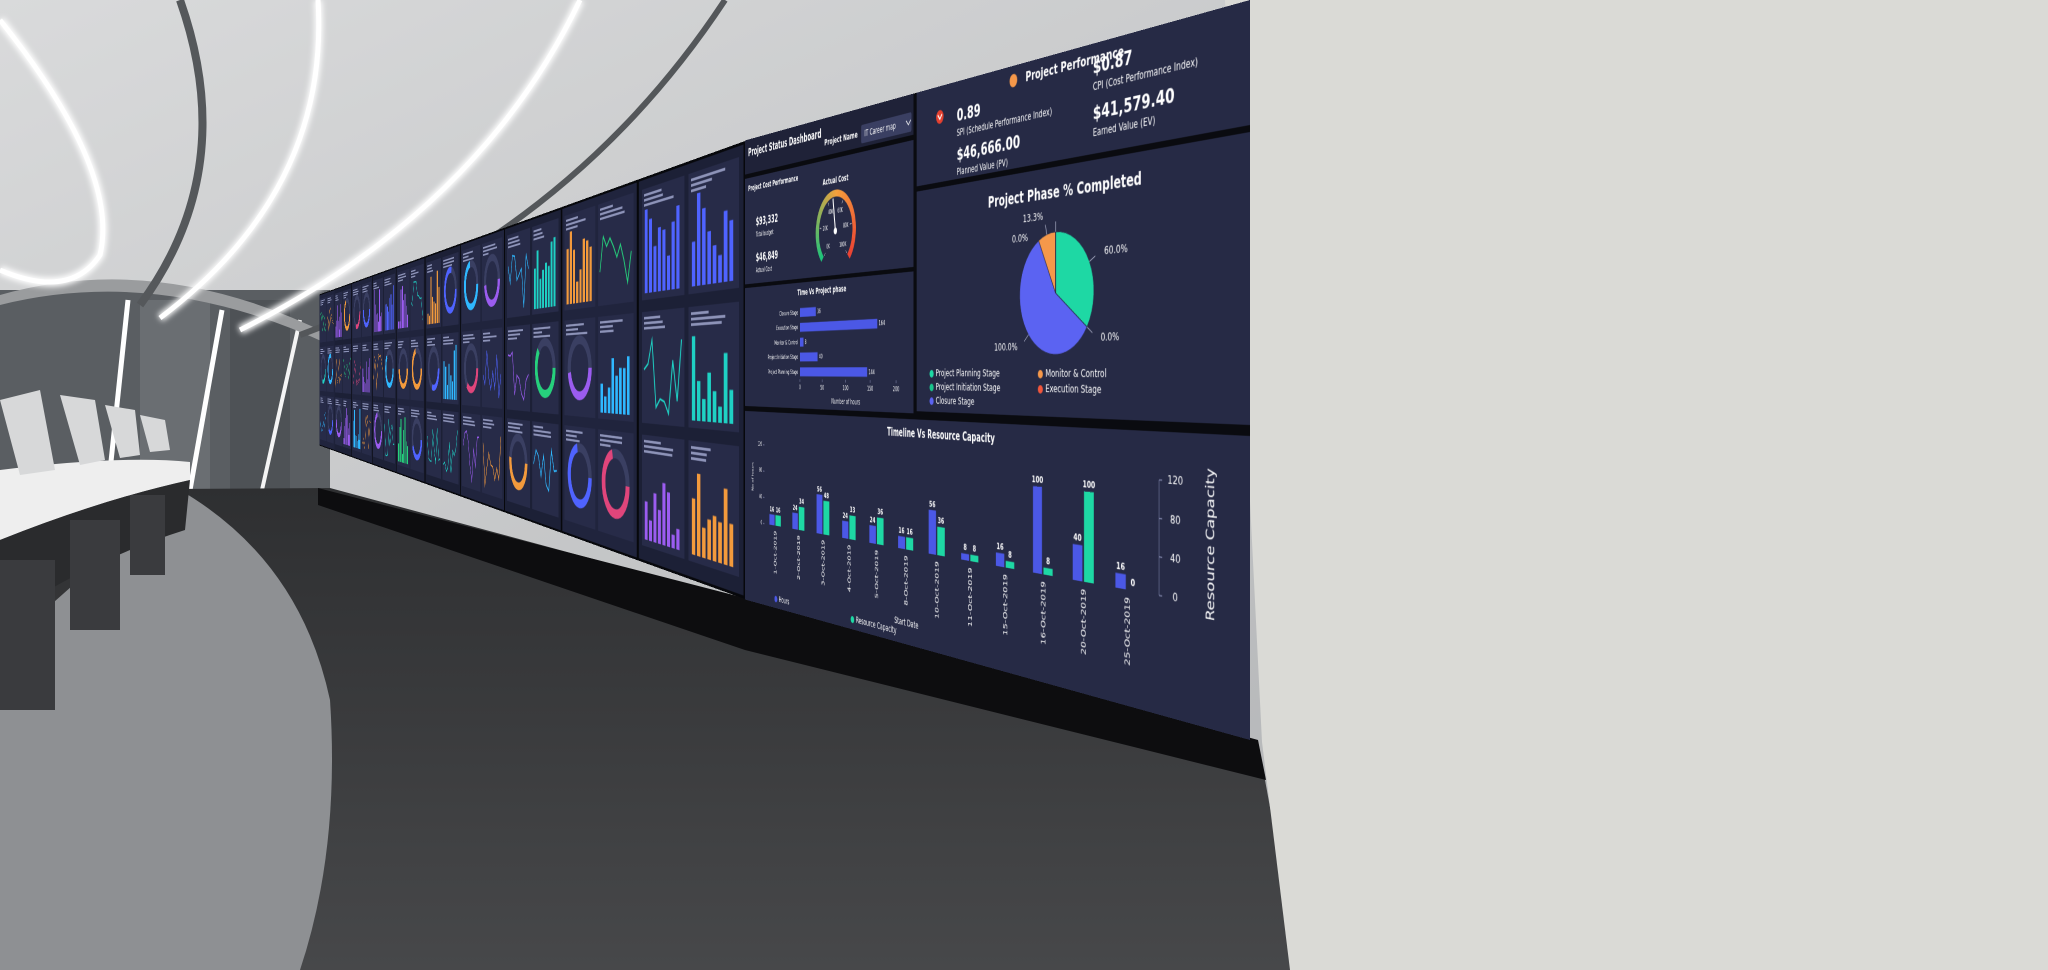 The image size is (2048, 970). Describe the element at coordinates (826, 495) in the screenshot. I see `data-label: 48` at that location.